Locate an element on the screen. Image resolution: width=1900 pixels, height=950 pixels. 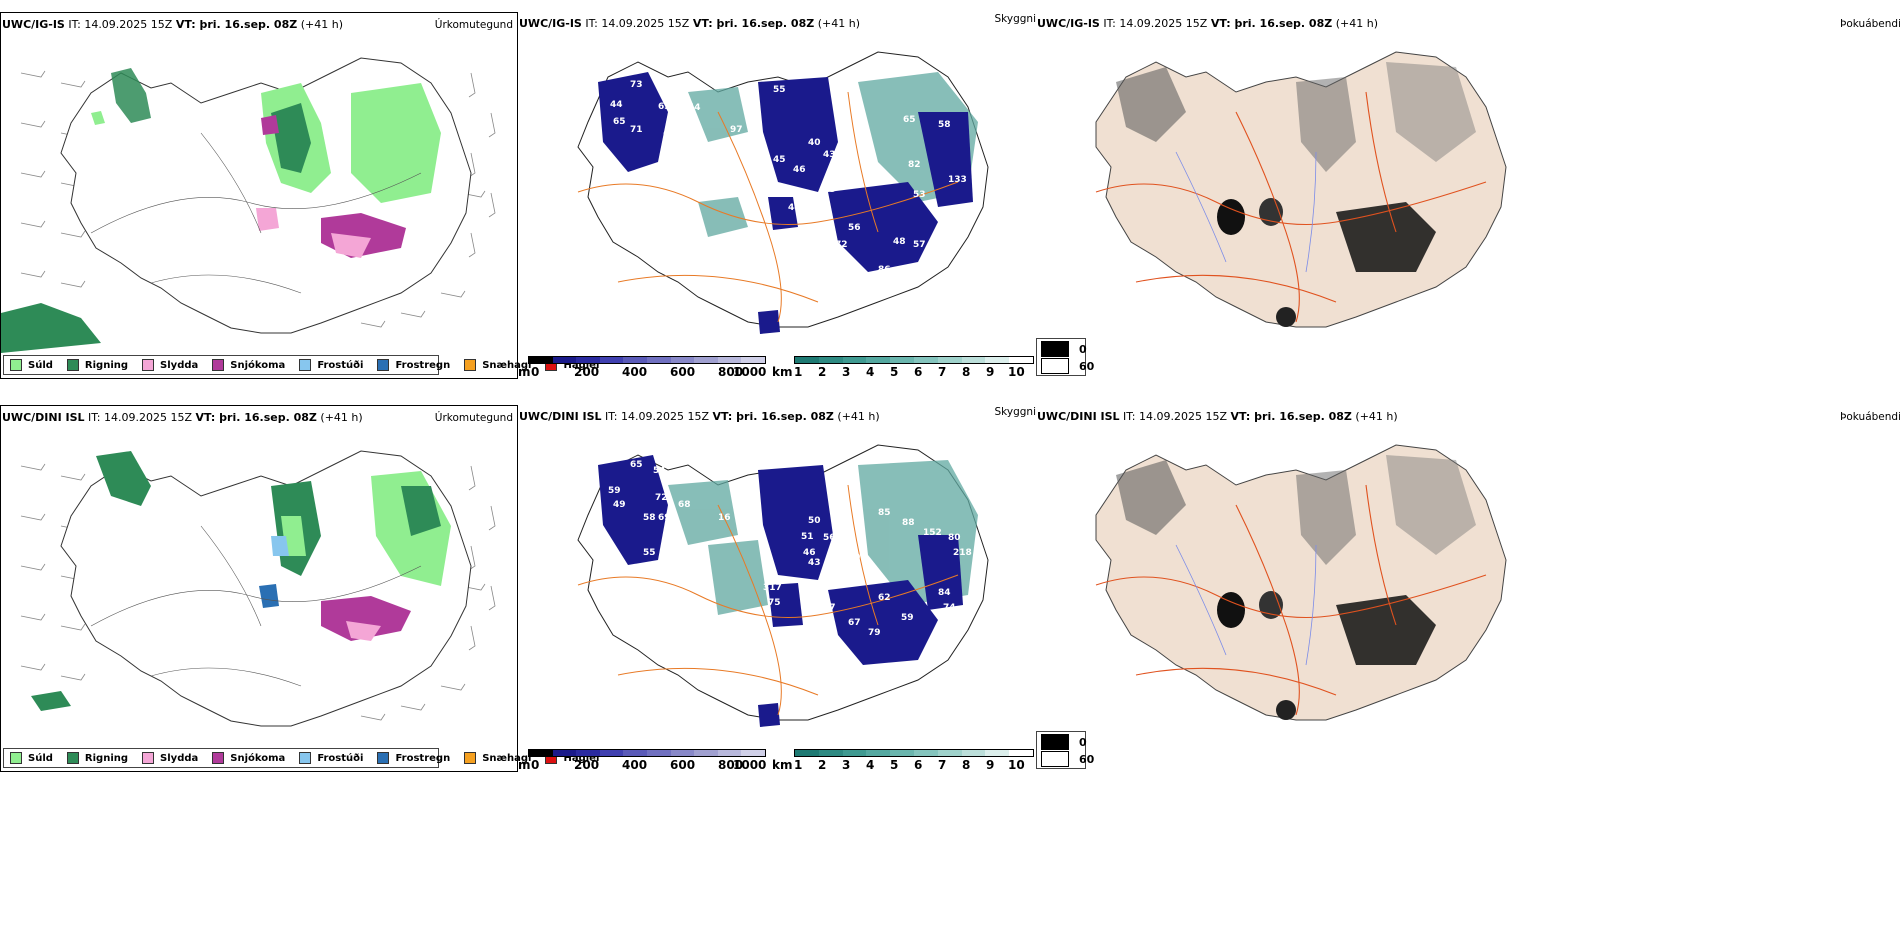
cloud-height-label: 152 is located at coordinates (932, 533).